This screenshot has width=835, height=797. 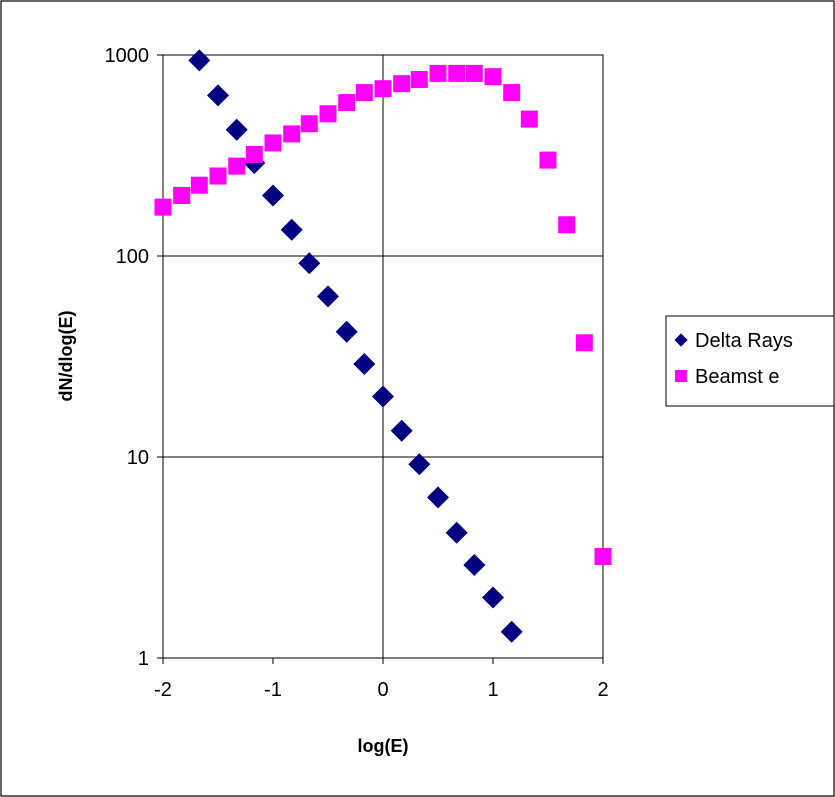 I want to click on x-tick-label: 1, so click(x=492, y=690).